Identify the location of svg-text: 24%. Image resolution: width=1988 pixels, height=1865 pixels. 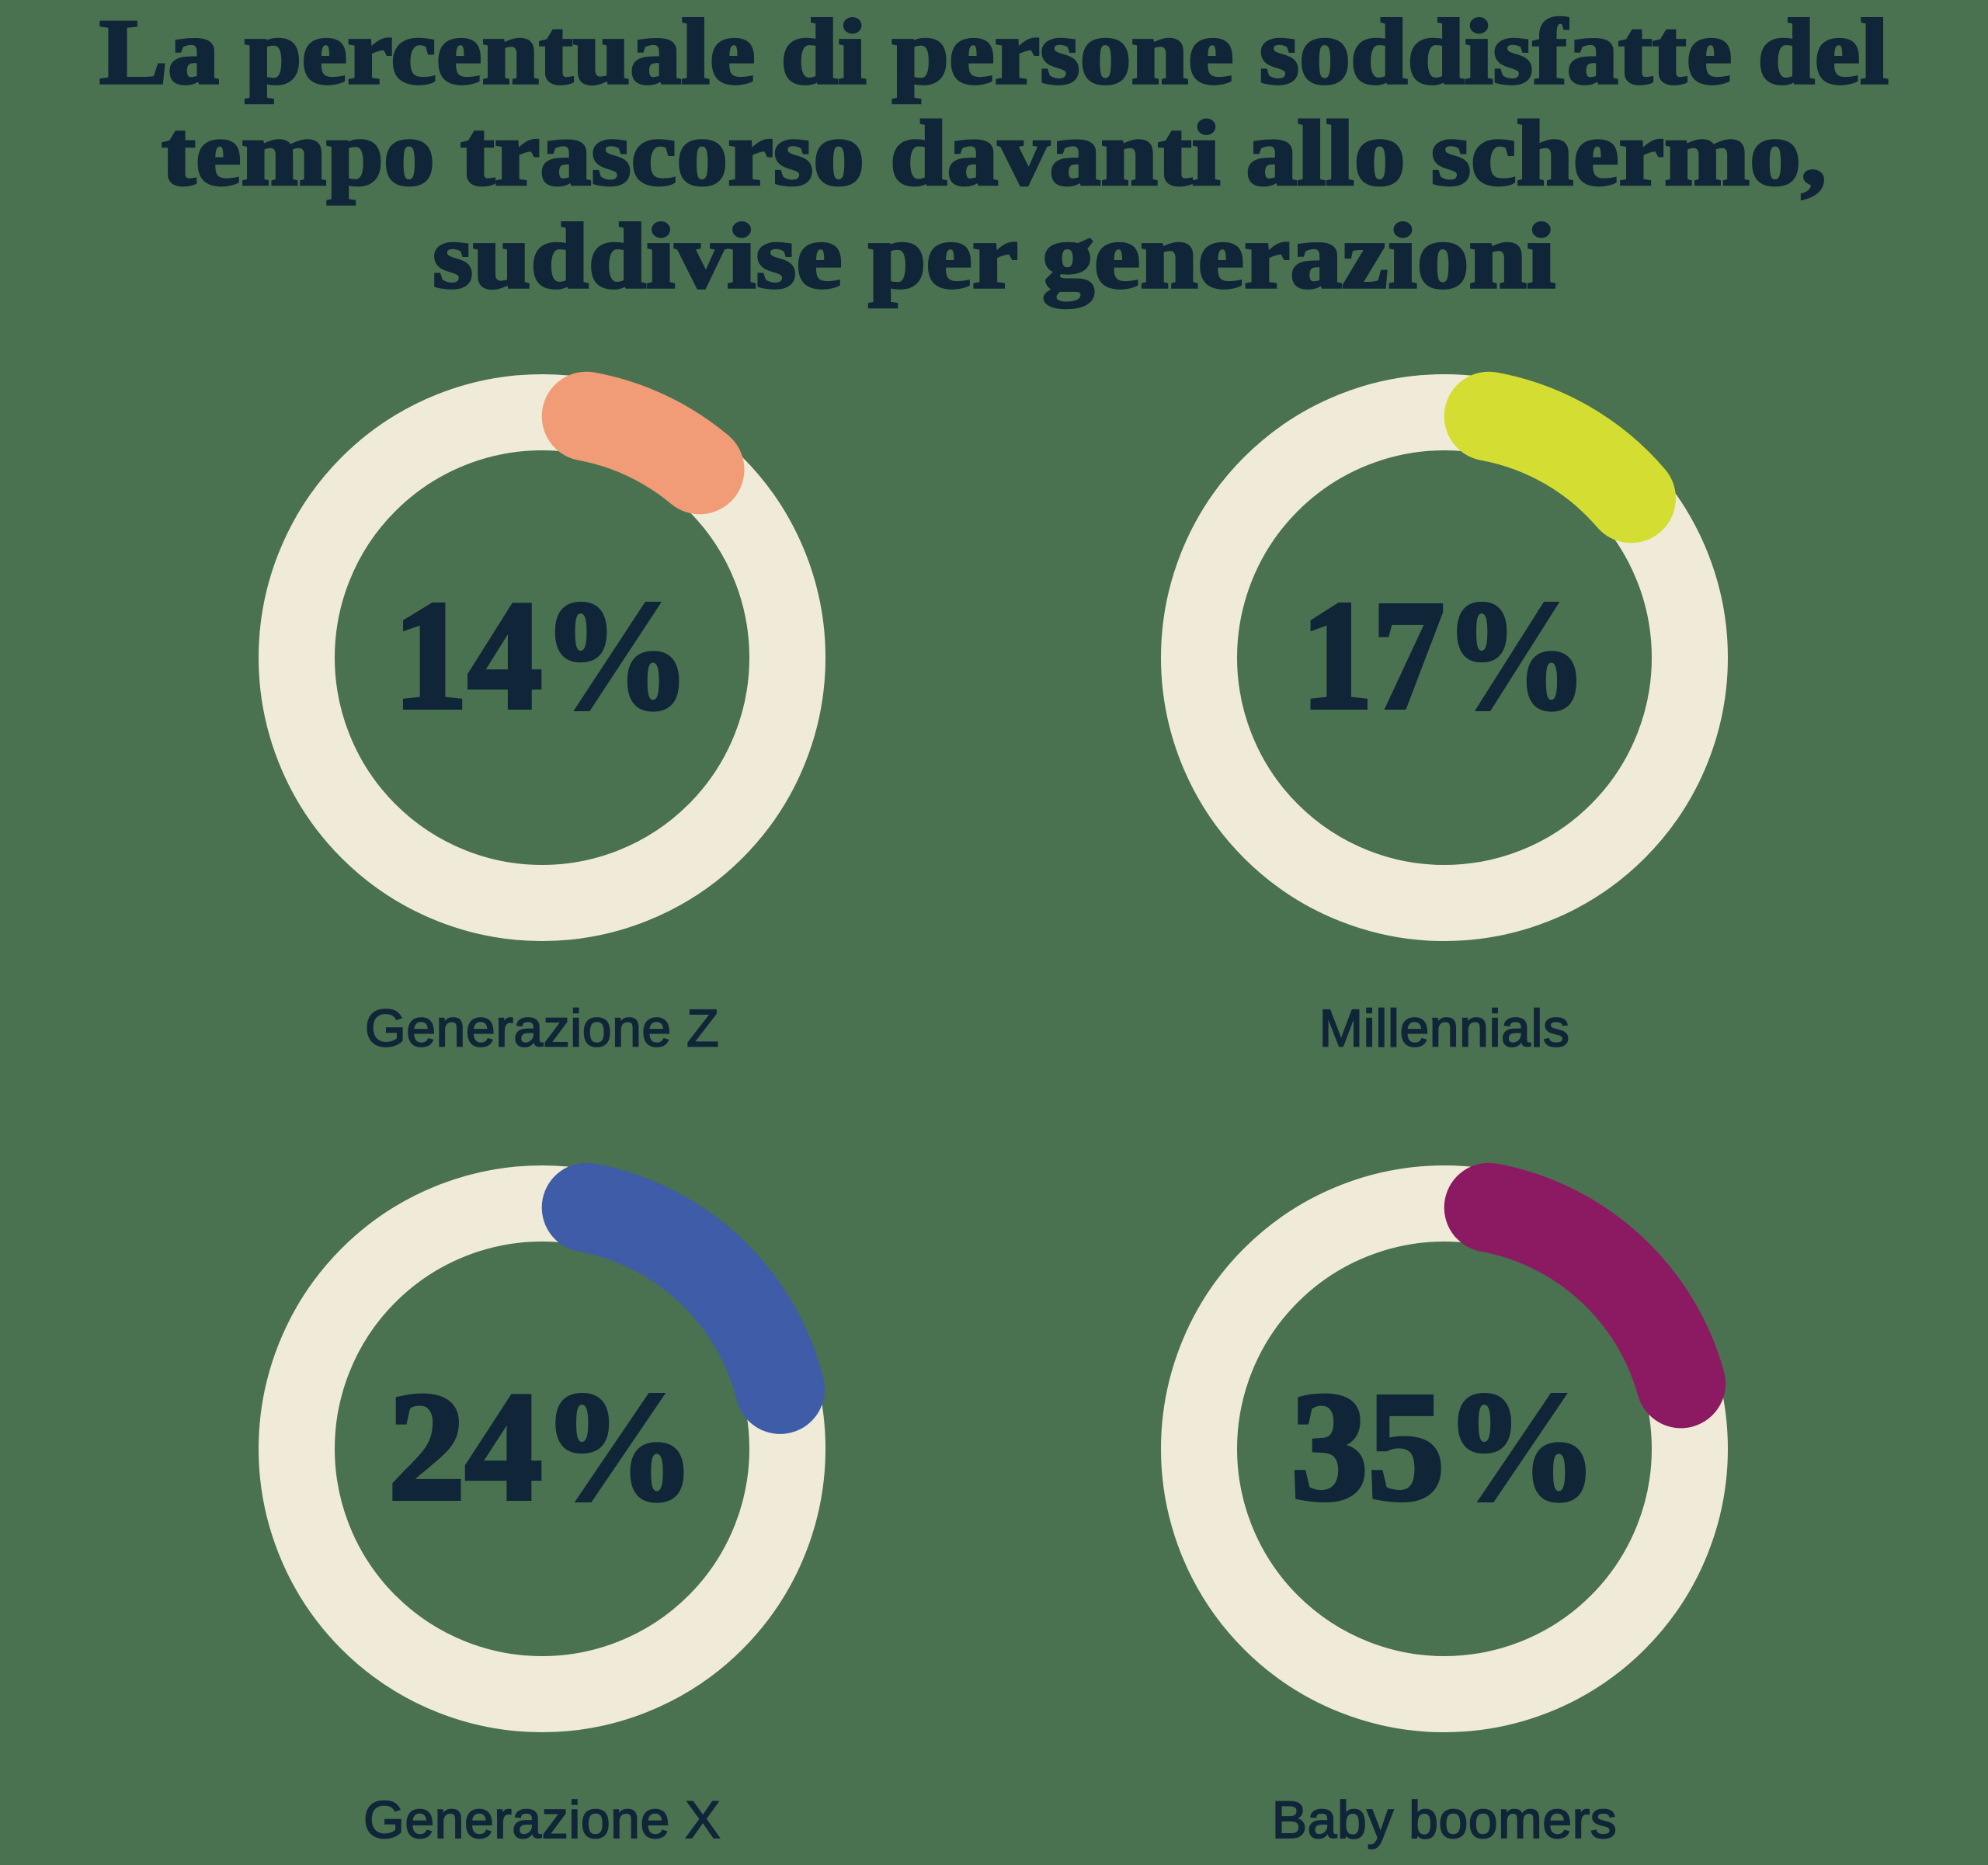
(542, 1447).